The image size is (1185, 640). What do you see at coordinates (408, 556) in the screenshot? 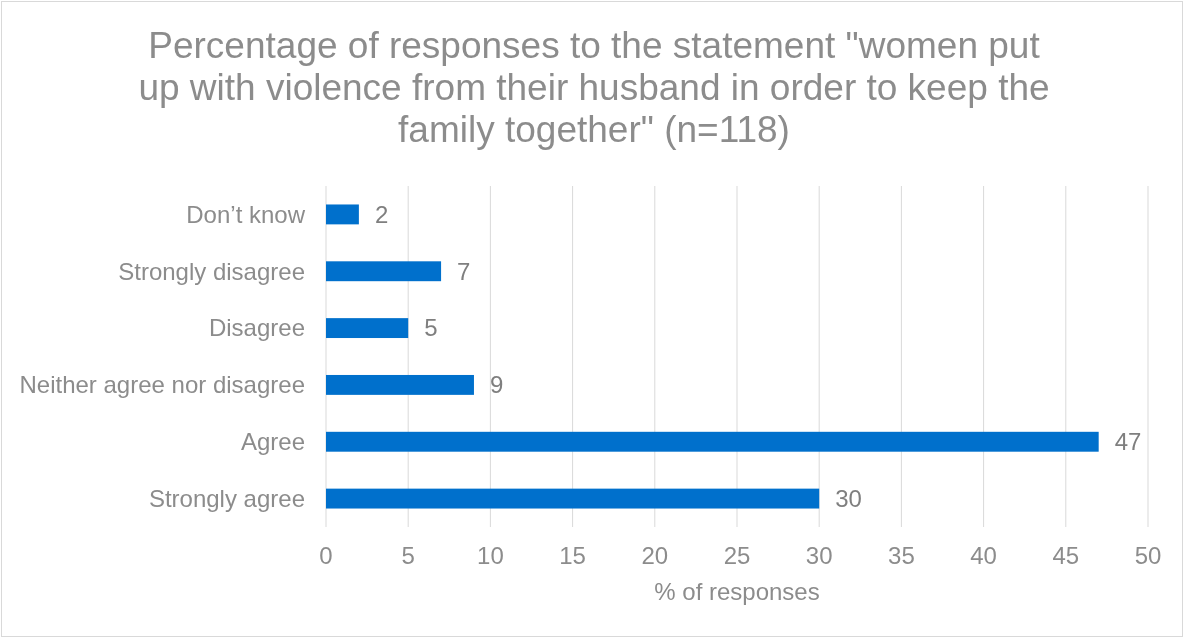
I see `x-tick-label: 5` at bounding box center [408, 556].